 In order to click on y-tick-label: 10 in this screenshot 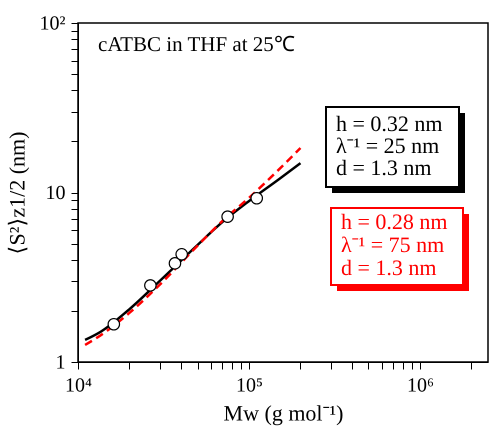, I will do `click(56, 193)`.